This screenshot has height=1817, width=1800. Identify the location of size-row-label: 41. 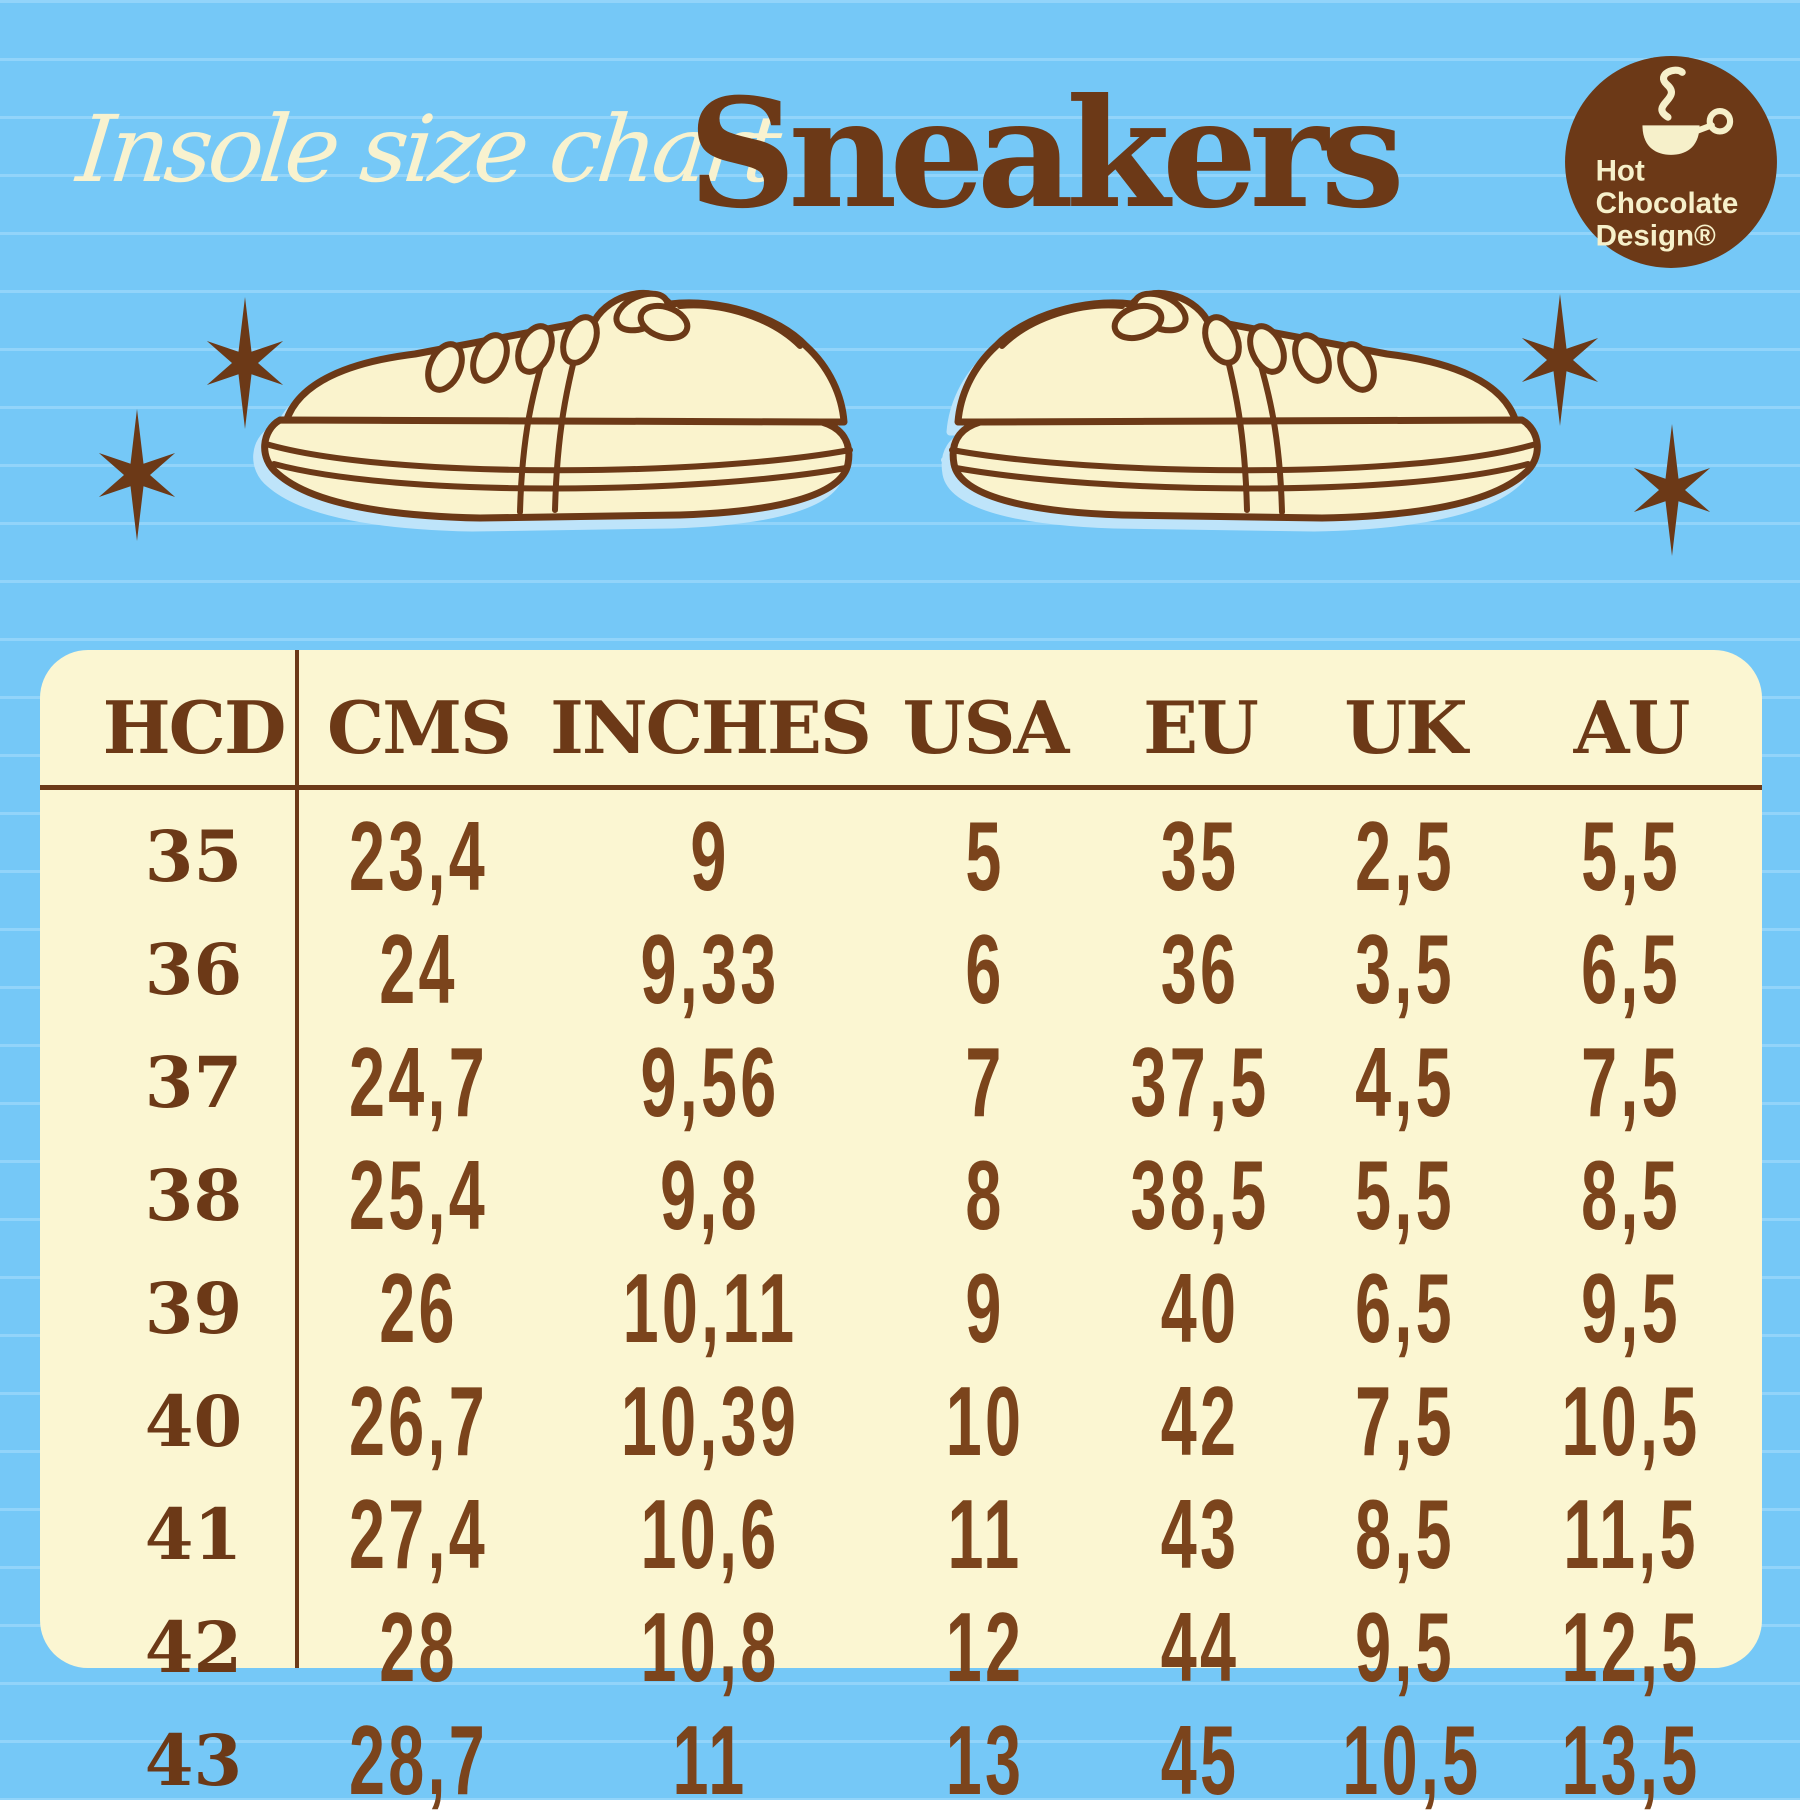
(193, 1534).